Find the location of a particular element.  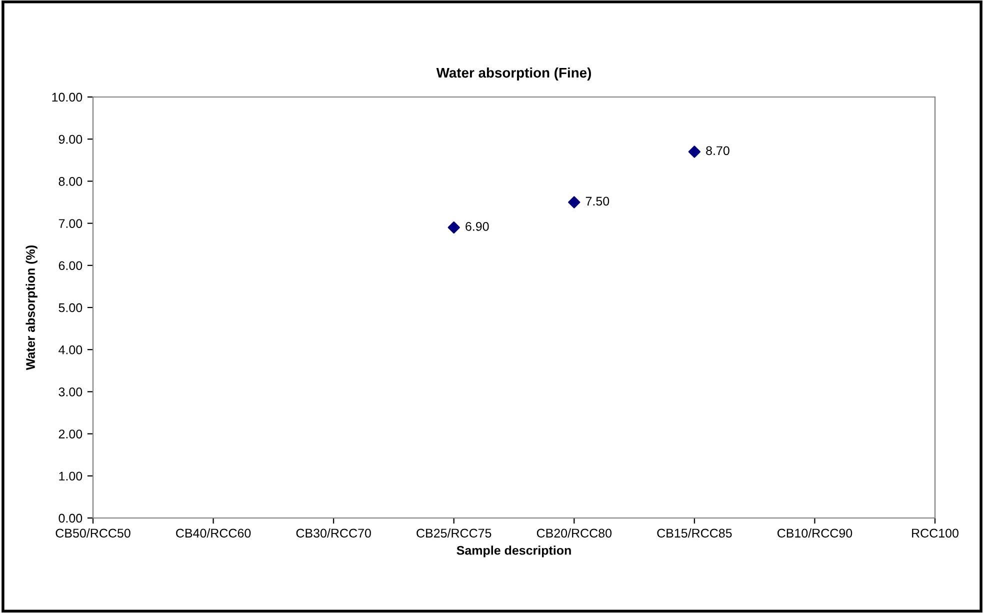

x-tick-label: CB40/RCC60 is located at coordinates (213, 533).